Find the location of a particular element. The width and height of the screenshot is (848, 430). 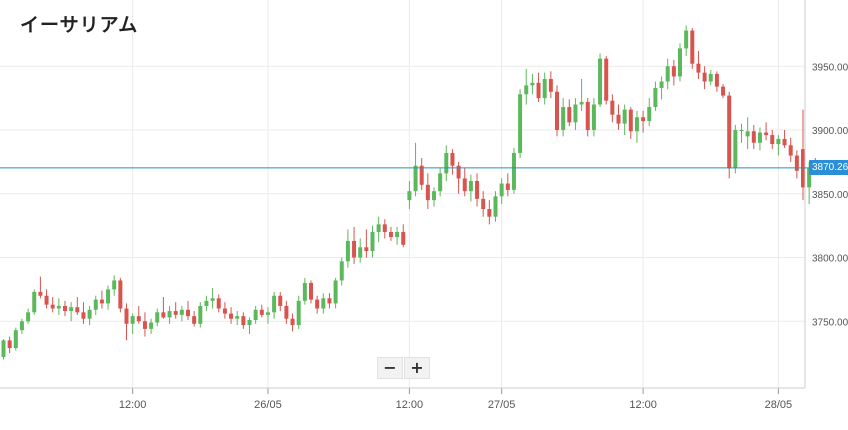

zoom-in-button: + is located at coordinates (417, 368).